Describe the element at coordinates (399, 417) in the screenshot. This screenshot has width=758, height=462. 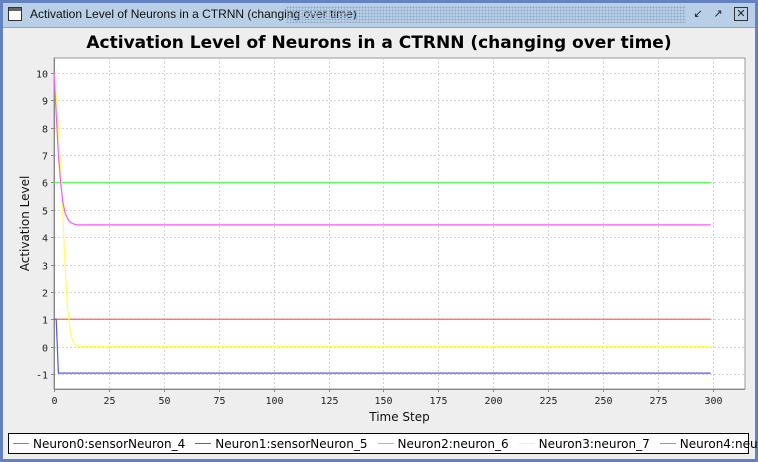
I see `x-axis-label: Time Step` at that location.